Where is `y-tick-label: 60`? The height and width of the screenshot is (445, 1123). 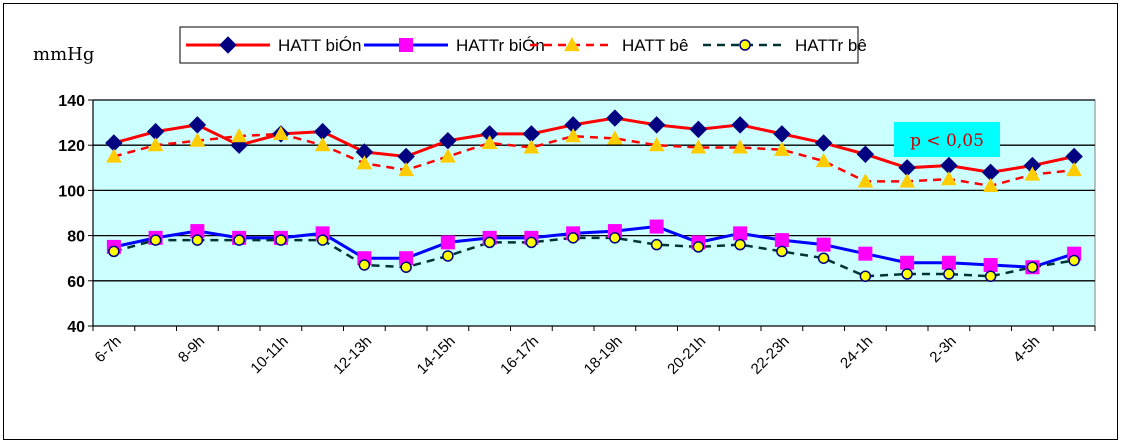
y-tick-label: 60 is located at coordinates (76, 282).